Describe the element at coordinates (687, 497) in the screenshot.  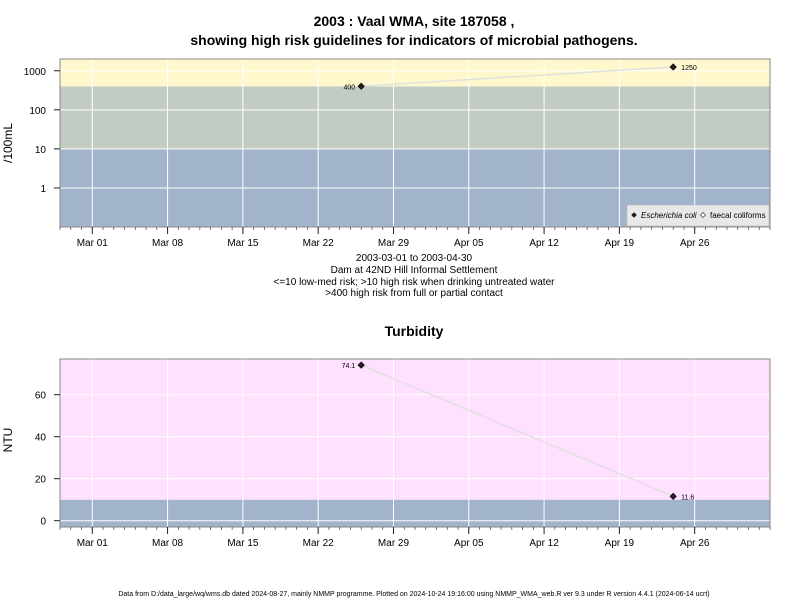
I see `chart2-data-label: 11.6` at that location.